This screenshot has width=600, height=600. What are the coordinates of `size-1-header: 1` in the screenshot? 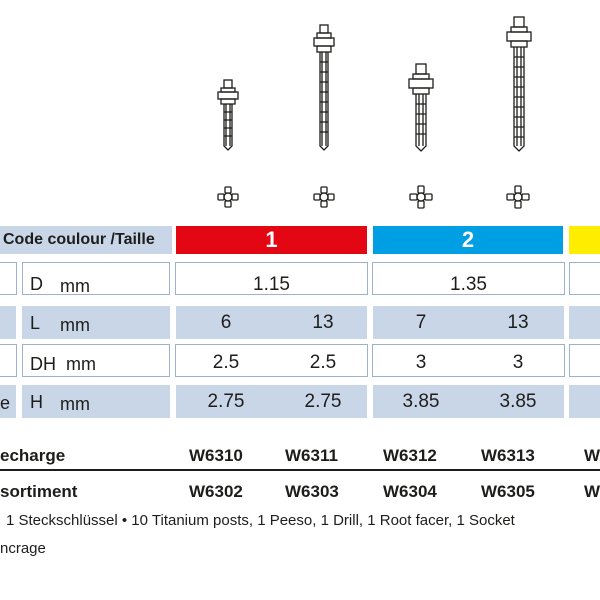 It's located at (271, 240).